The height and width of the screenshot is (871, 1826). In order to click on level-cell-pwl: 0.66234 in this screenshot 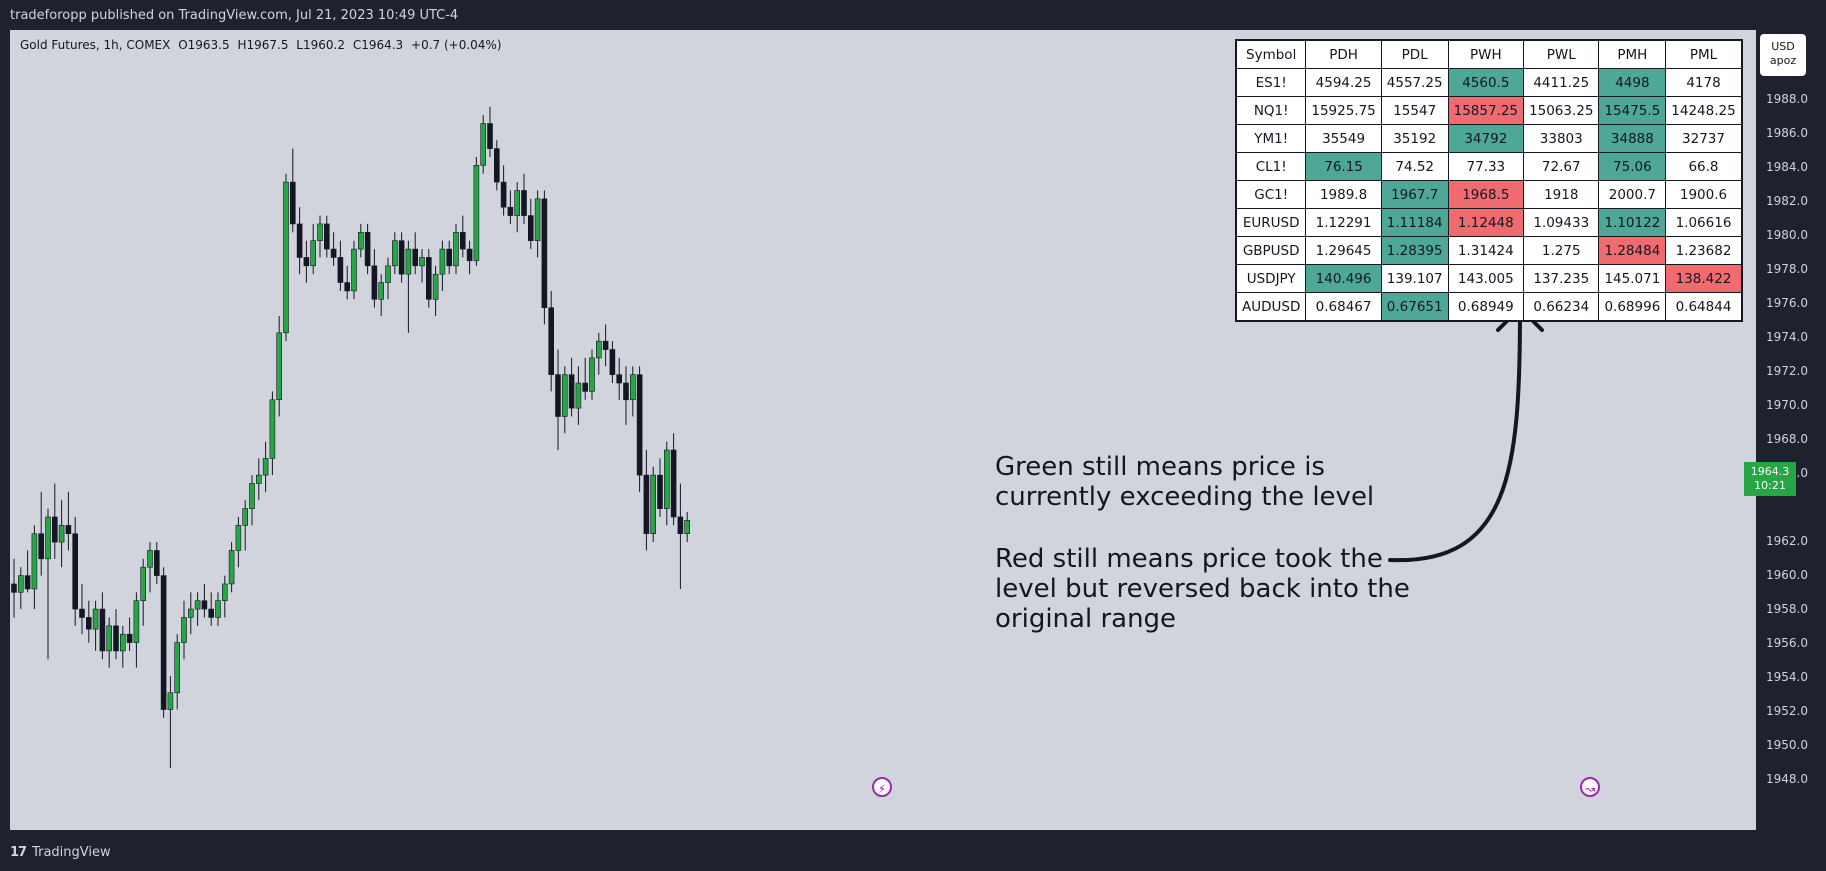, I will do `click(1561, 307)`.